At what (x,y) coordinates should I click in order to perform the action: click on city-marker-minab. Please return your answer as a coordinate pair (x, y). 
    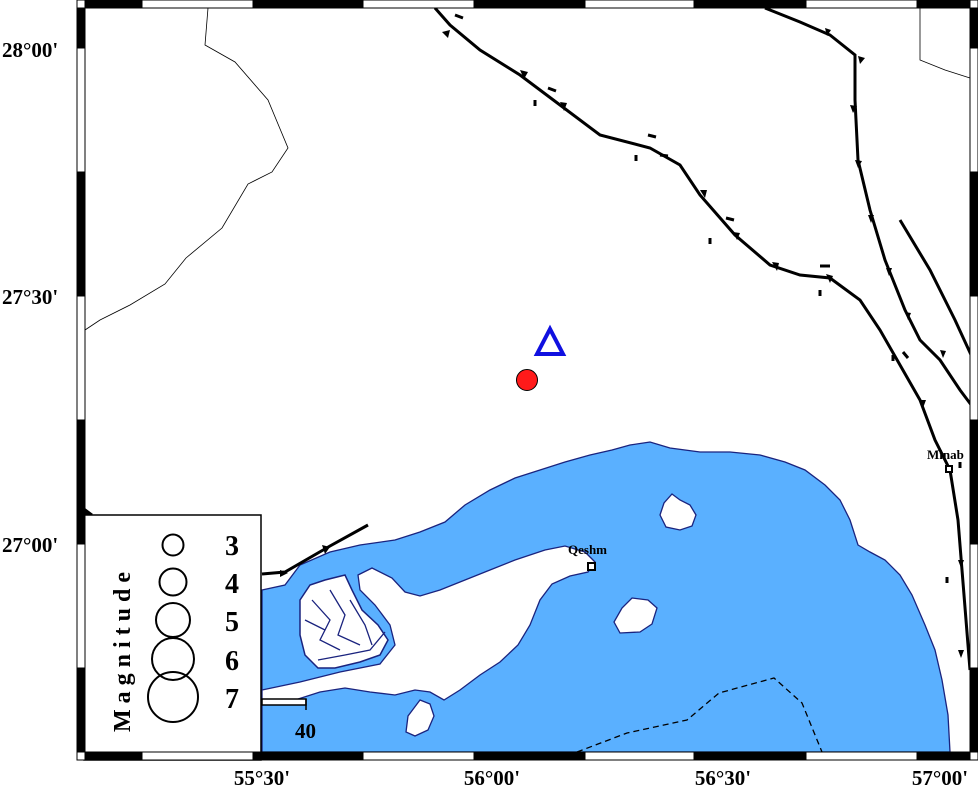
    Looking at the image, I should click on (949, 469).